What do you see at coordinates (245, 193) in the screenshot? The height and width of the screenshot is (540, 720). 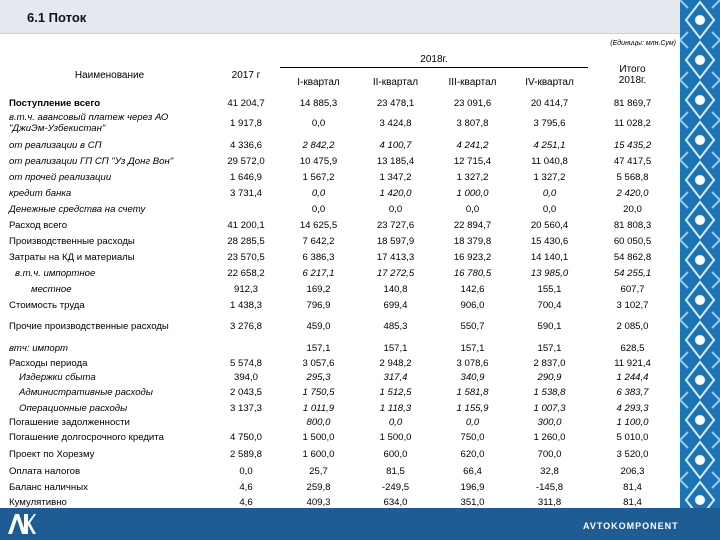 I see `cell-y2017: 3 731,4` at bounding box center [245, 193].